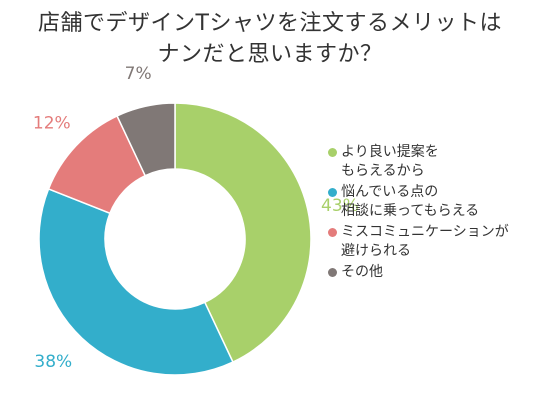 The image size is (540, 400). I want to click on legend-label-1: より良い提案を もらえるから, so click(390, 162).